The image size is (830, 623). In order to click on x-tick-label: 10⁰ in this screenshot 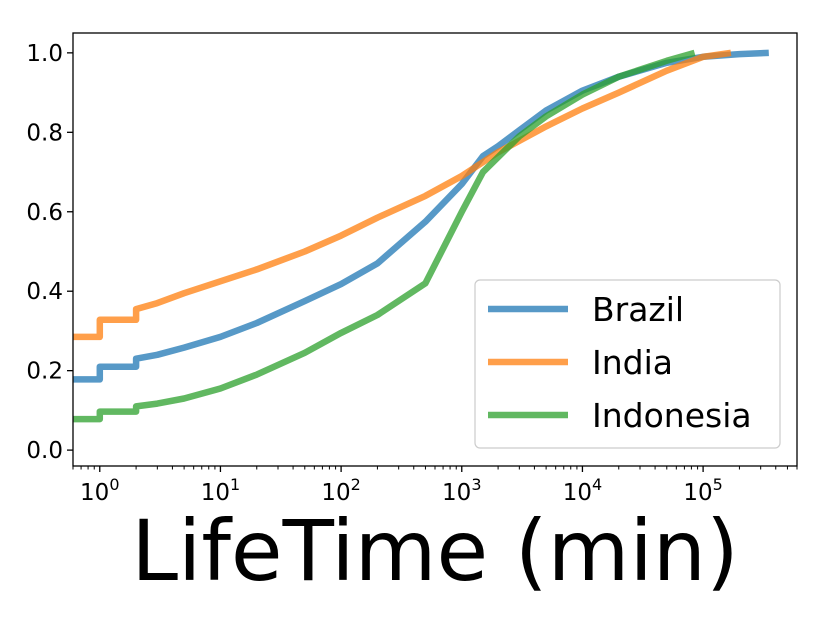, I will do `click(99, 490)`.